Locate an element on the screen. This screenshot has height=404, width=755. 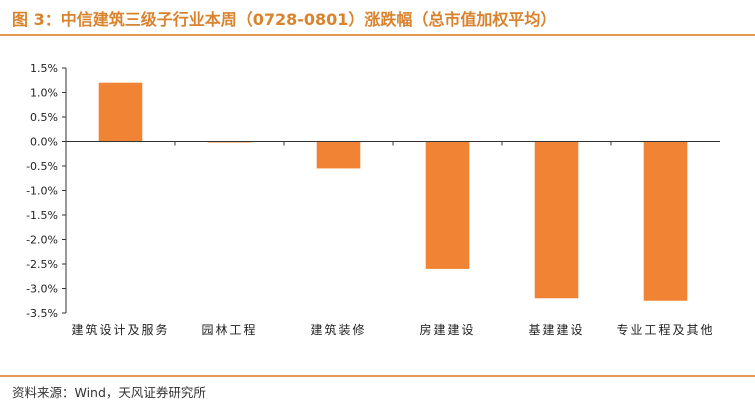
footer-divider is located at coordinates (377, 376).